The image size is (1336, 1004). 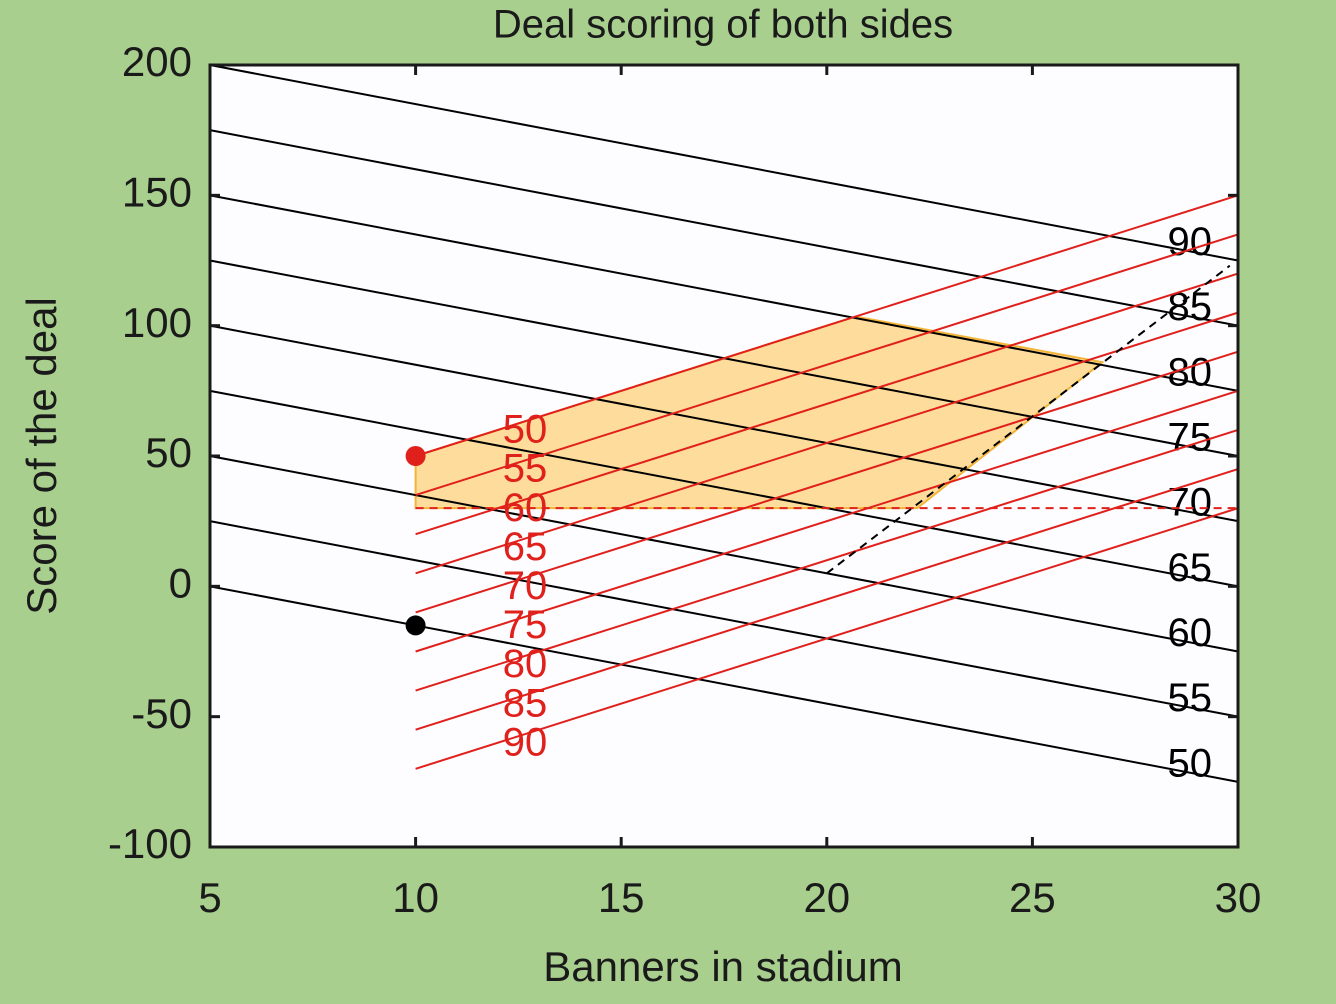 I want to click on y-tick-label: 200, so click(x=157, y=61).